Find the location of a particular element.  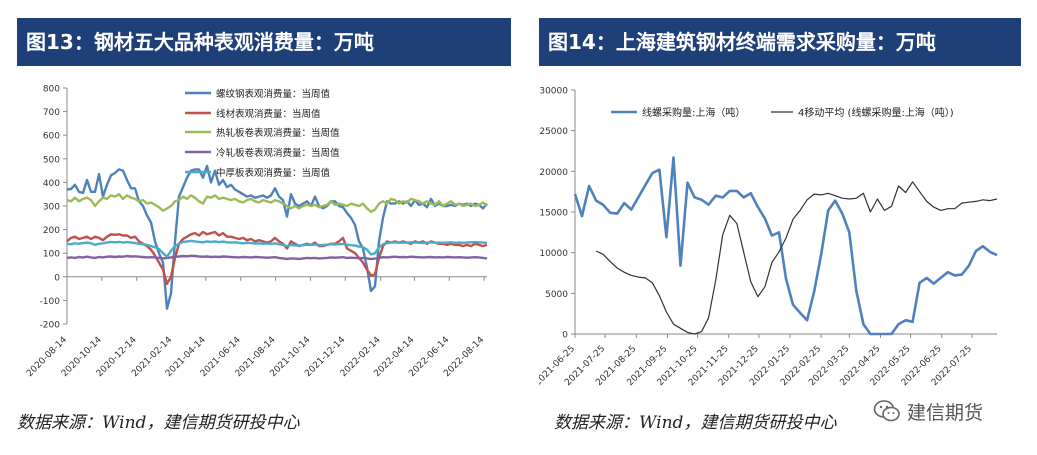

source-note-right: 数据来源：Wind，建信期货研投中心 is located at coordinates (695, 423).